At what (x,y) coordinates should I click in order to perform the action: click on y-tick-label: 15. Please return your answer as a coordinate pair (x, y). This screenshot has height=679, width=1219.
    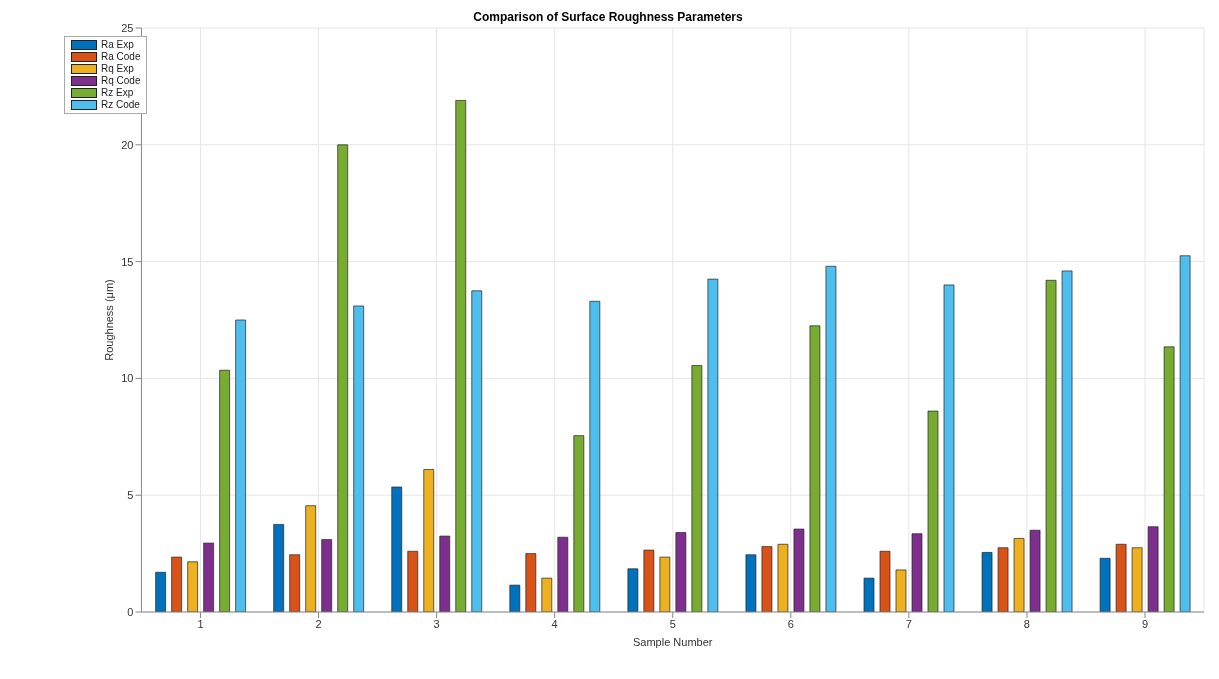
    Looking at the image, I should click on (127, 261).